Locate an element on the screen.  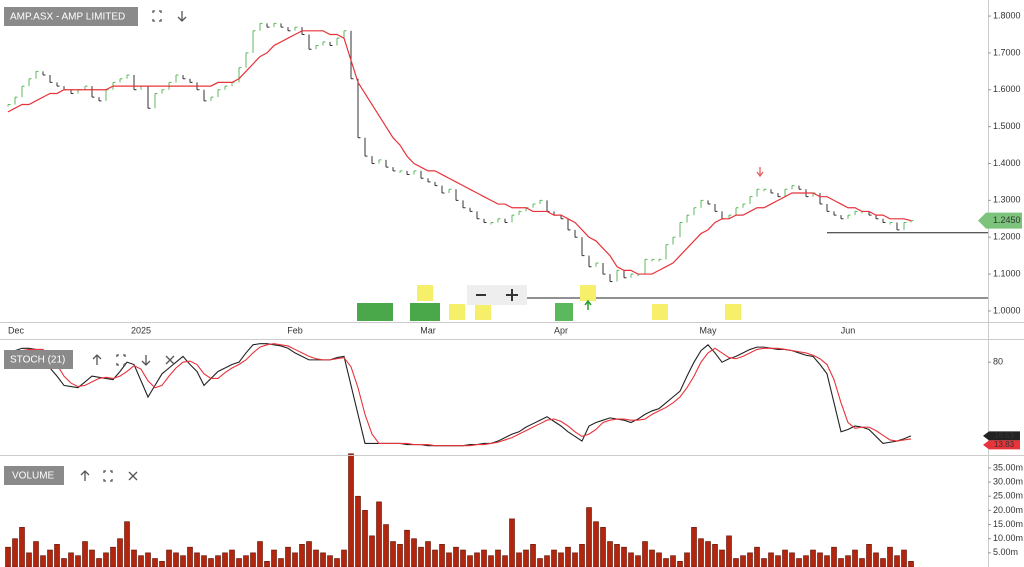
y-tick-label: 1.4000 is located at coordinates (1007, 163).